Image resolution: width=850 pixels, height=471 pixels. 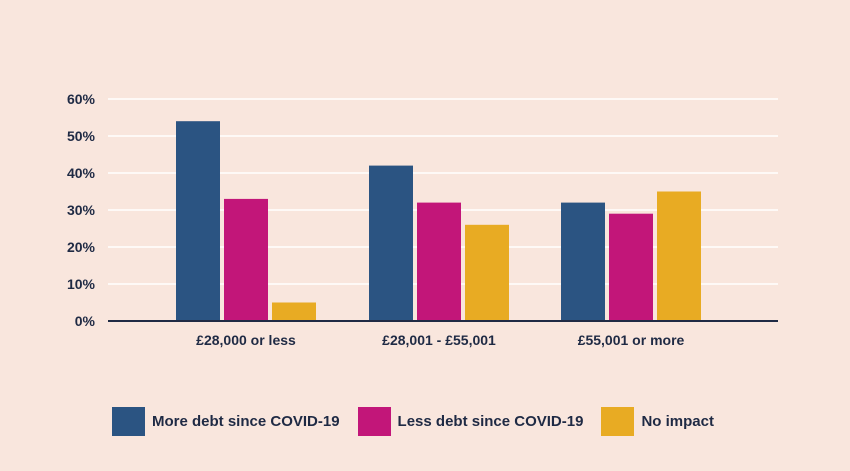 What do you see at coordinates (128, 421) in the screenshot?
I see `legend-swatch-more-debt` at bounding box center [128, 421].